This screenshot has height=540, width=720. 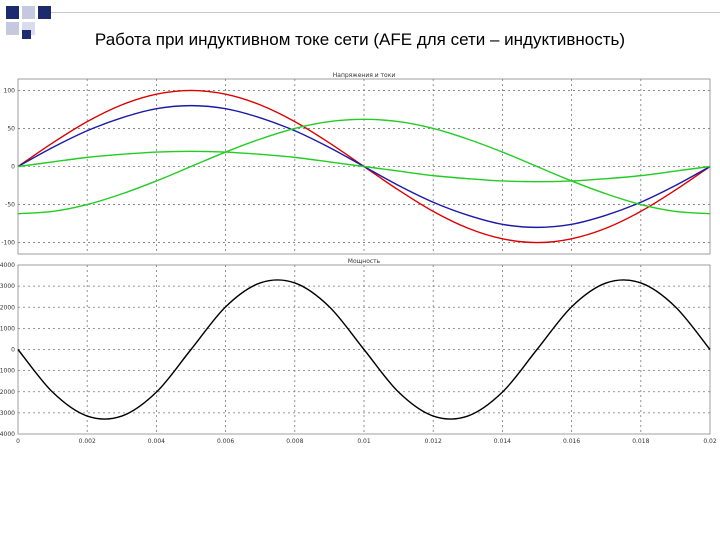 I want to click on plot-title-2: Мощность, so click(x=364, y=261).